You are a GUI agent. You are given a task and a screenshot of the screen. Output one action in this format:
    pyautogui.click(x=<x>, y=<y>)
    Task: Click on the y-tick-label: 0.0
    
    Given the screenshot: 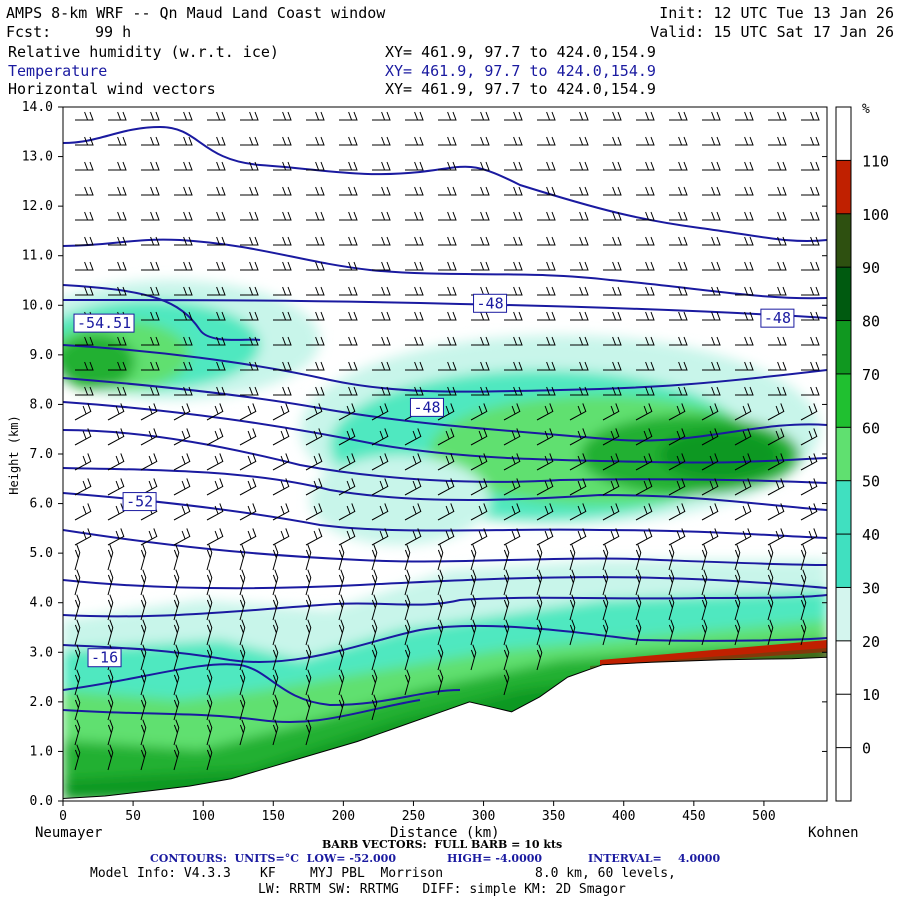 What is the action you would take?
    pyautogui.click(x=41, y=801)
    